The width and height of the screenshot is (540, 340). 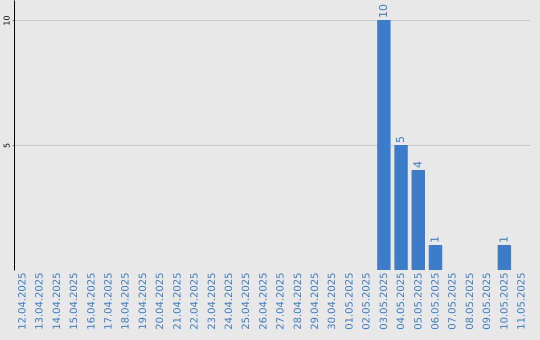 I want to click on x-tick-label: 01.05.2025, so click(x=350, y=301).